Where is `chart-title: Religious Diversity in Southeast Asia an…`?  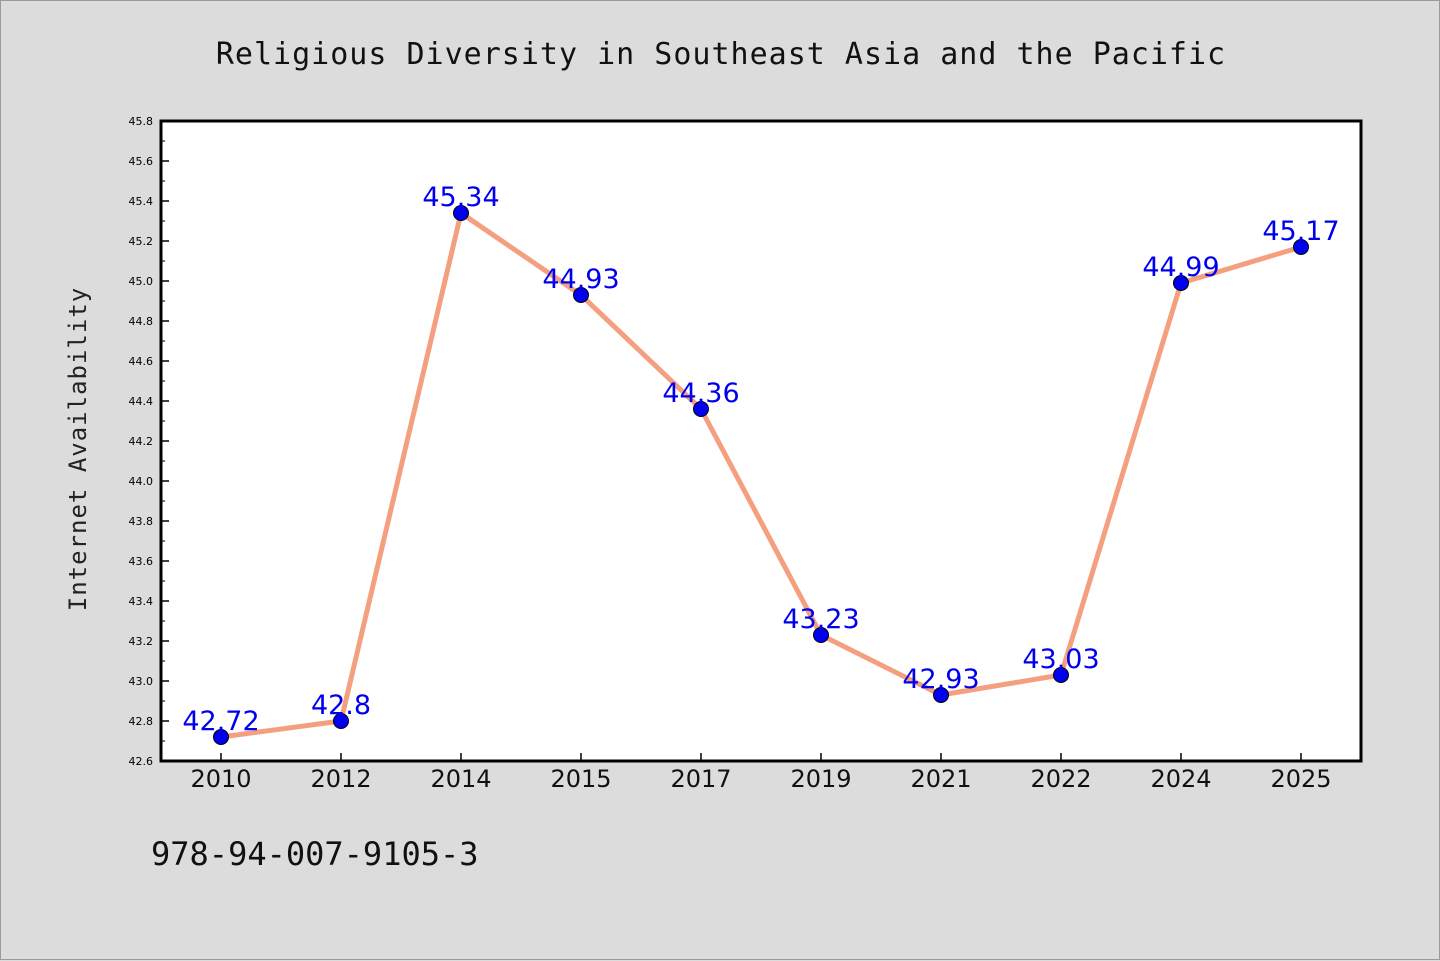
chart-title: Religious Diversity in Southeast Asia an… is located at coordinates (721, 54).